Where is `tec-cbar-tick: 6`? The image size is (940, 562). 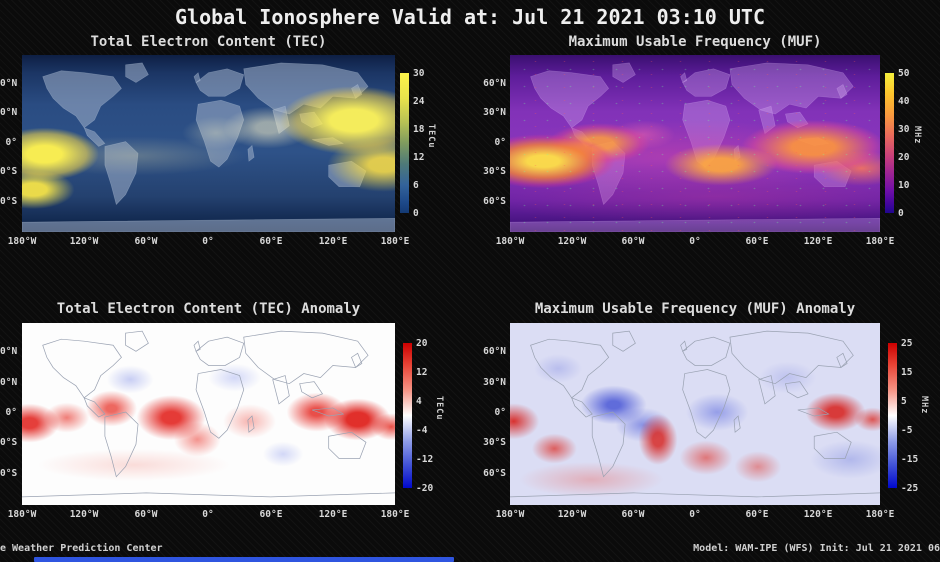 tec-cbar-tick: 6 is located at coordinates (416, 185).